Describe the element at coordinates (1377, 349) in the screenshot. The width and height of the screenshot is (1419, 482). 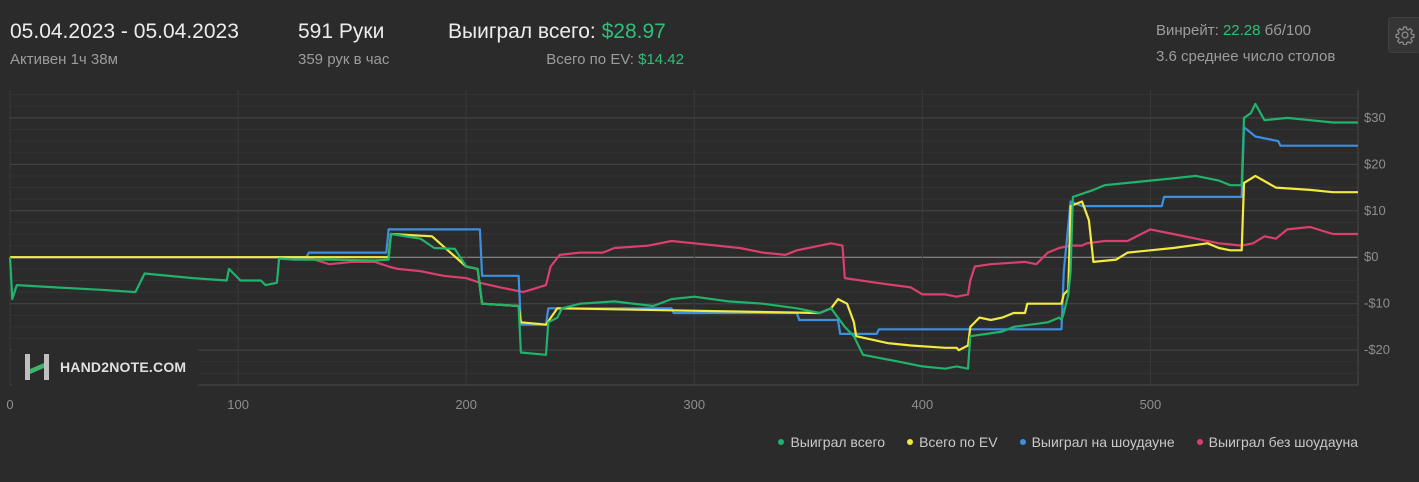
I see `y-tick-label: -$20` at that location.